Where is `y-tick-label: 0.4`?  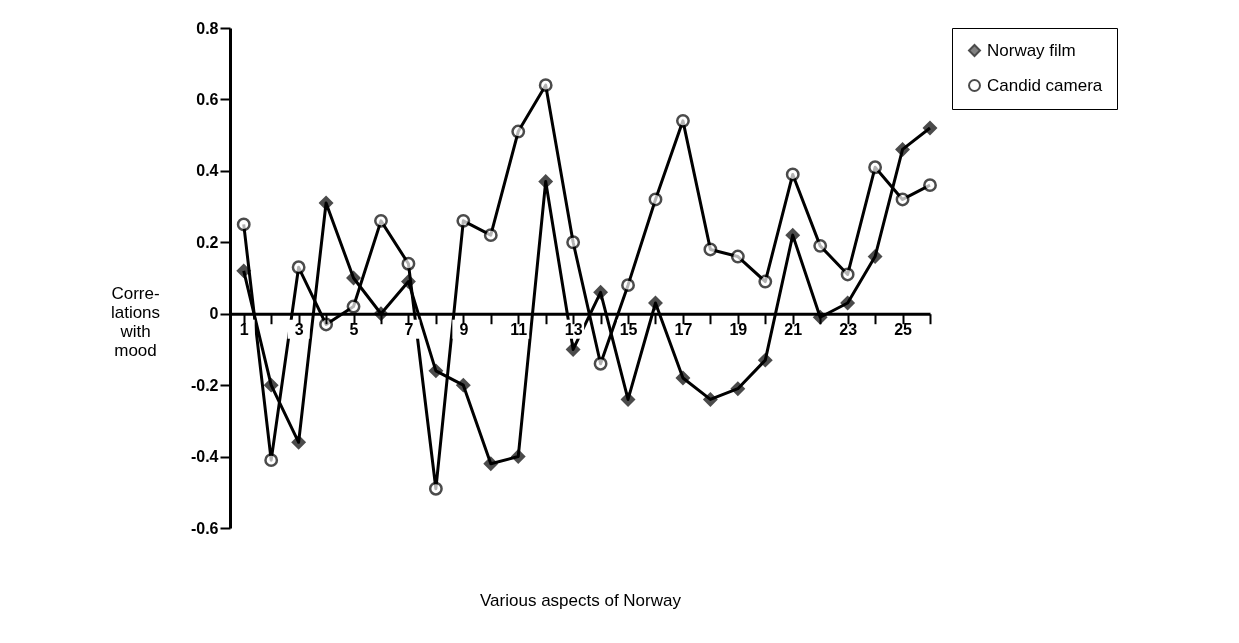
y-tick-label: 0.4 is located at coordinates (207, 171).